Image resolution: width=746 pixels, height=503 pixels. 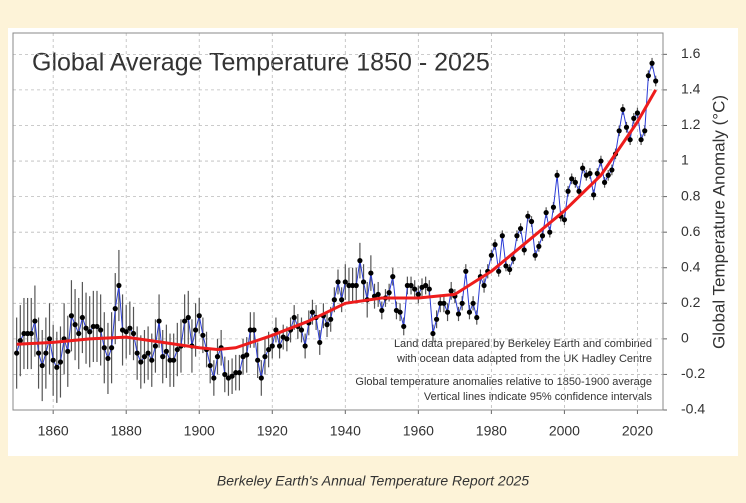 What do you see at coordinates (693, 409) in the screenshot?
I see `y-tick-label: -0.4` at bounding box center [693, 409].